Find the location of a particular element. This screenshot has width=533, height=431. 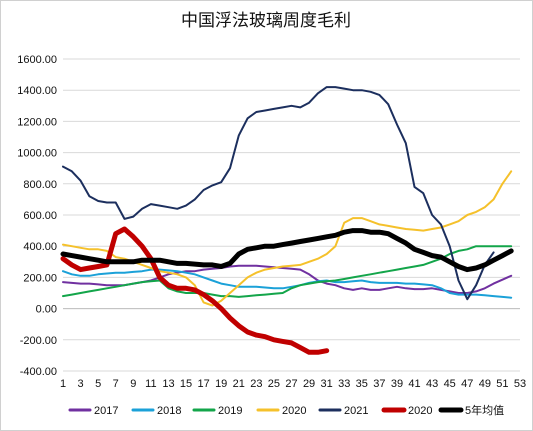

chart-title: 中国浮法玻璃周度毛利 is located at coordinates (266, 21).